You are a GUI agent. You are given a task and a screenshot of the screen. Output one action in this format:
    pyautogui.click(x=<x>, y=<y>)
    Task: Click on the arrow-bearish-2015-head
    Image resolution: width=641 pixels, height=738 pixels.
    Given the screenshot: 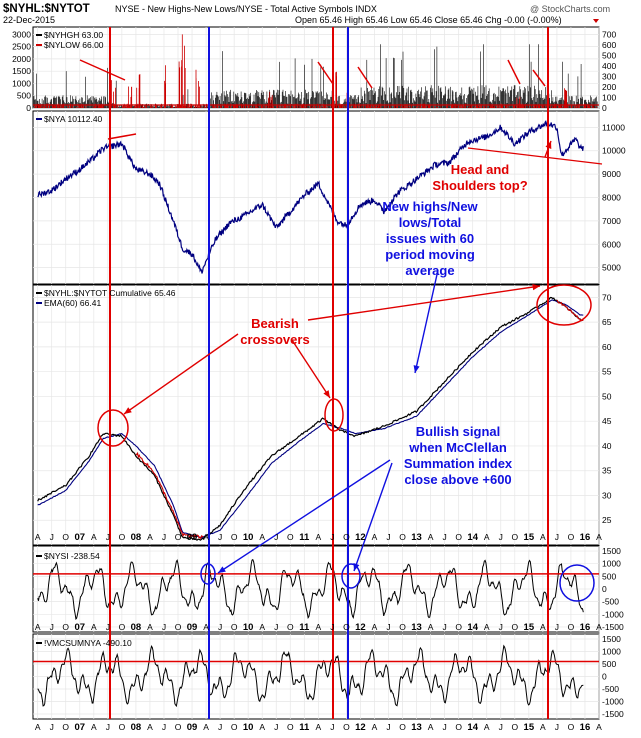 What is the action you would take?
    pyautogui.click(x=536, y=287)
    